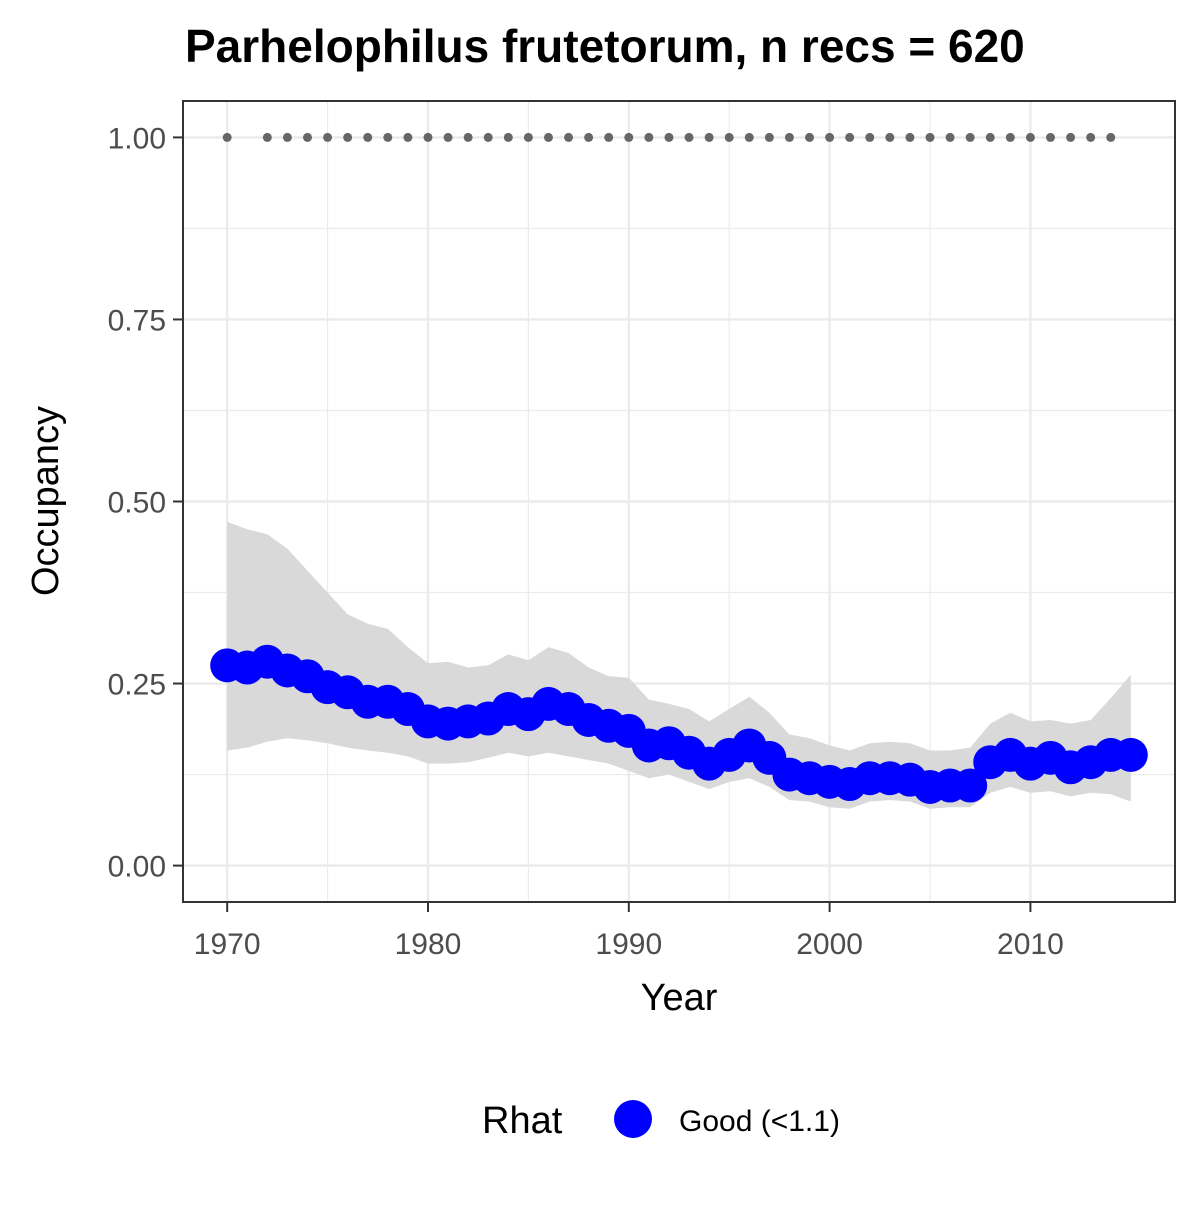 Image resolution: width=1200 pixels, height=1205 pixels. Describe the element at coordinates (605, 46) in the screenshot. I see `chart-title: Parhelophilus frutetorum, n recs = 620` at that location.